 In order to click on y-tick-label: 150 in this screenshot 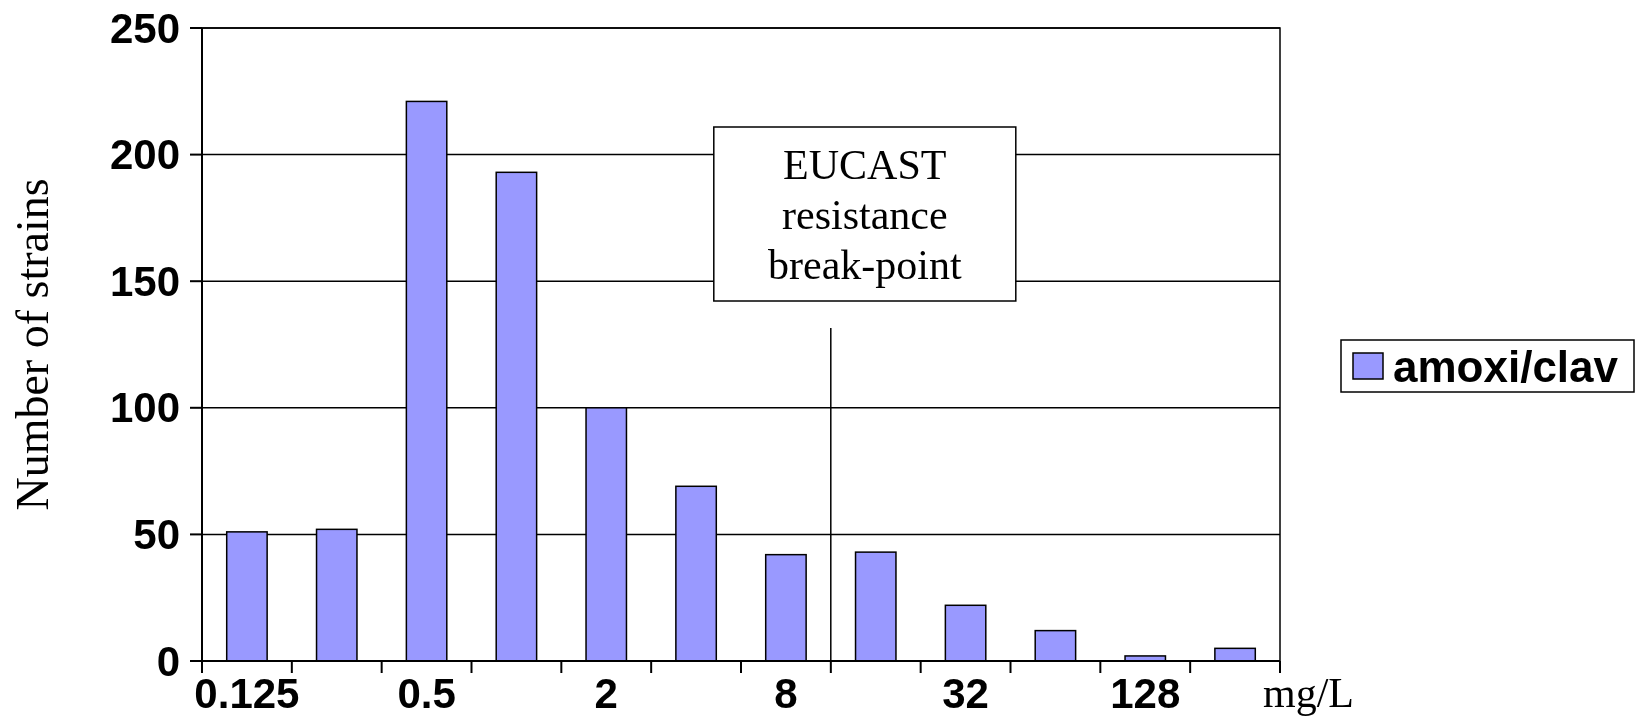, I will do `click(144, 281)`.